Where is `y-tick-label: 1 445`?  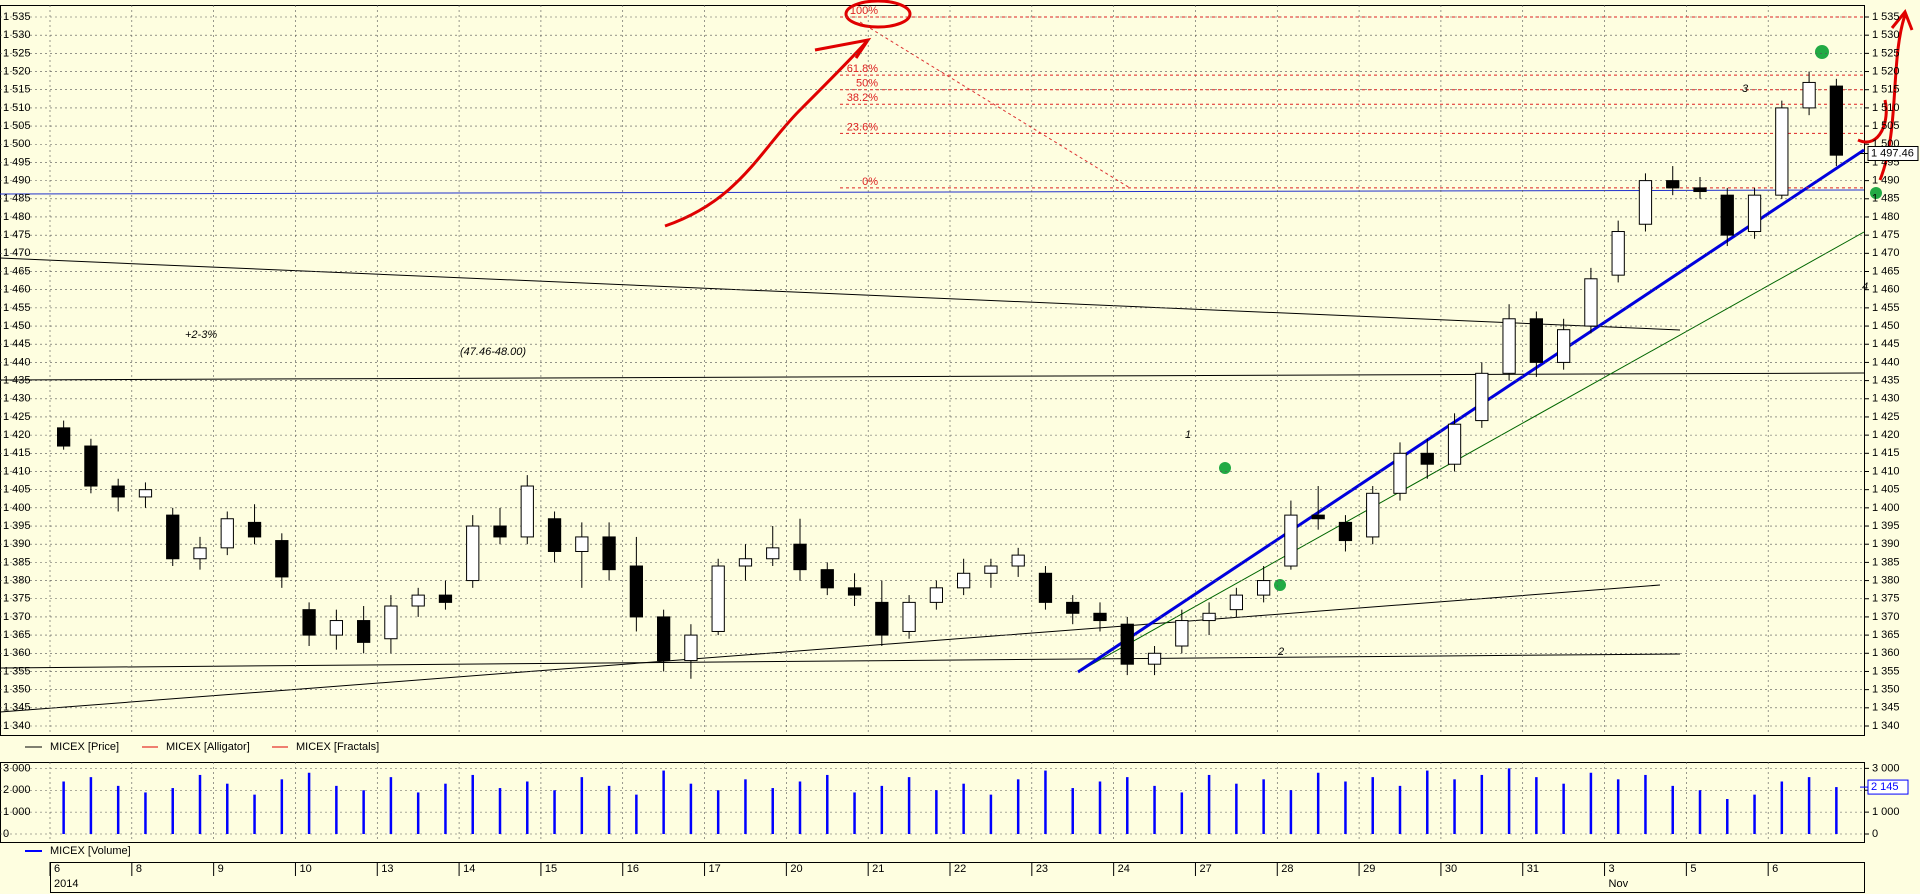 y-tick-label: 1 445 is located at coordinates (1886, 344).